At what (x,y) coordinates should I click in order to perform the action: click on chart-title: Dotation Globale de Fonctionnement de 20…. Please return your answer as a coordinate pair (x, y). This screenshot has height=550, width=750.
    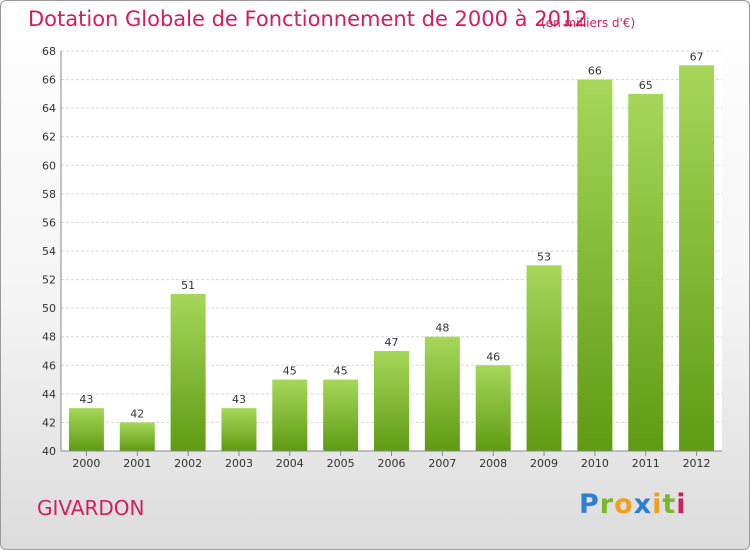
    Looking at the image, I should click on (308, 19).